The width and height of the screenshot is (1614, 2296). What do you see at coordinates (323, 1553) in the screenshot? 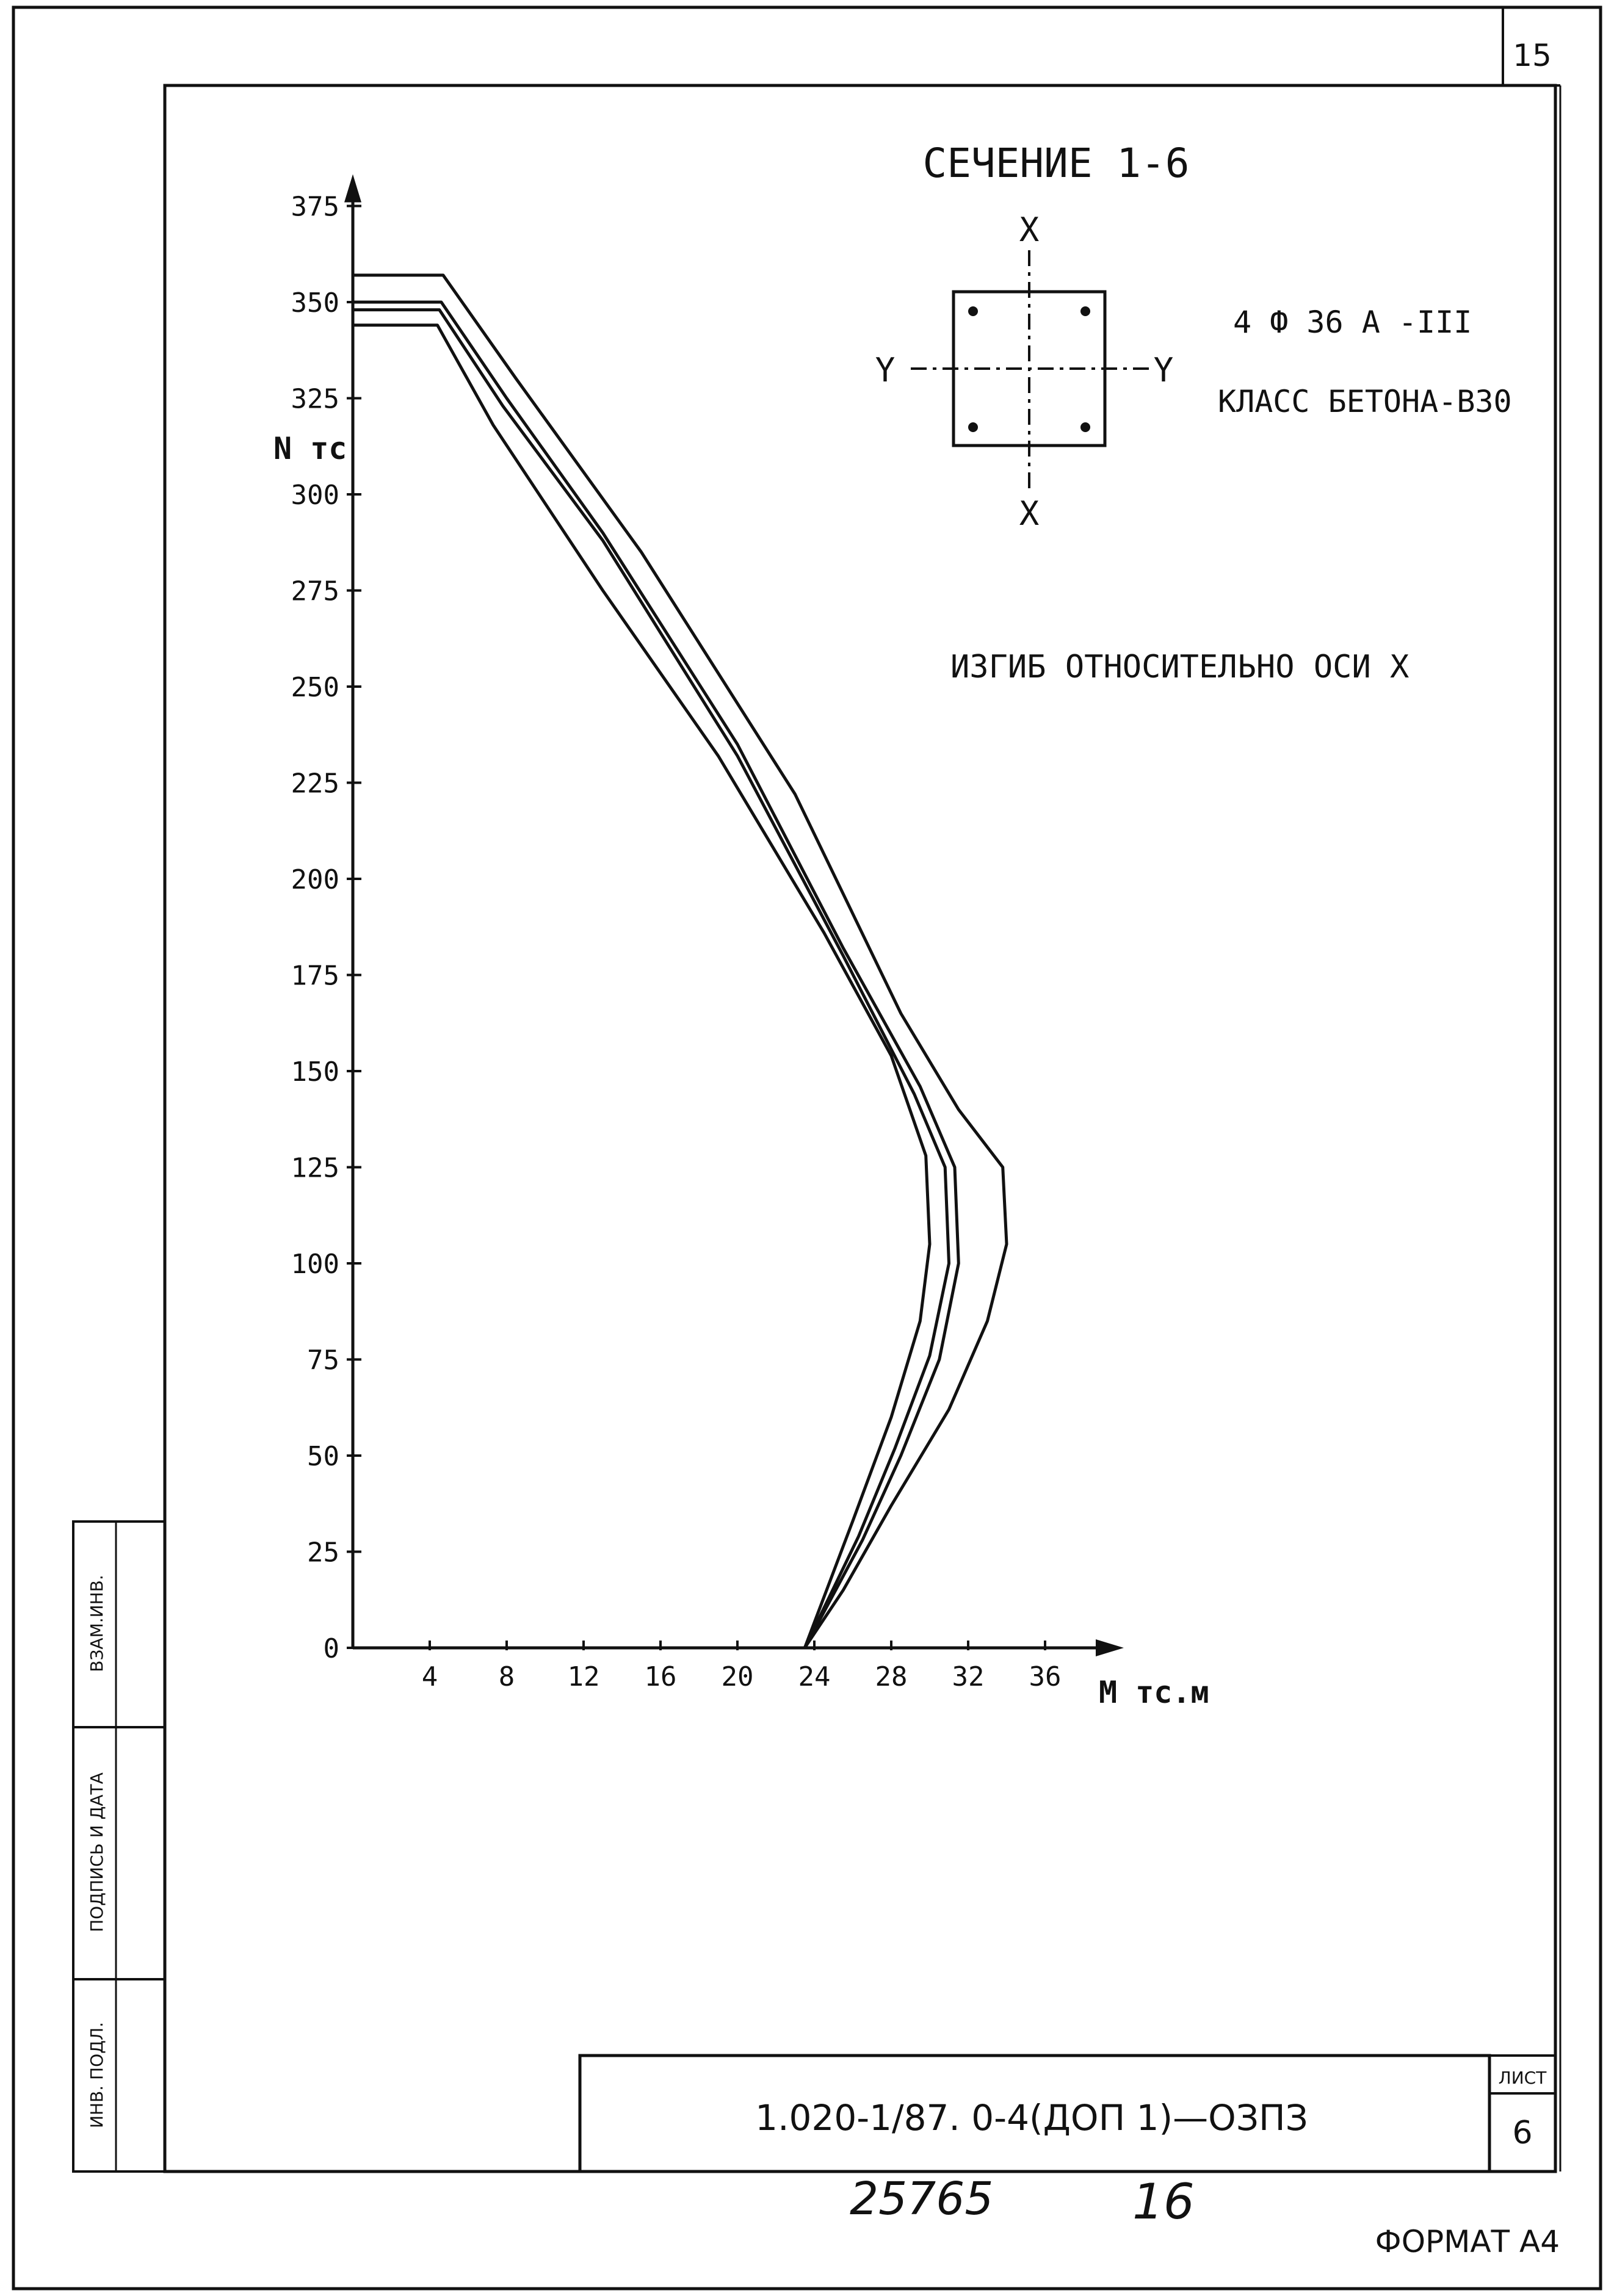
I see `y-tick-label: 25` at bounding box center [323, 1553].